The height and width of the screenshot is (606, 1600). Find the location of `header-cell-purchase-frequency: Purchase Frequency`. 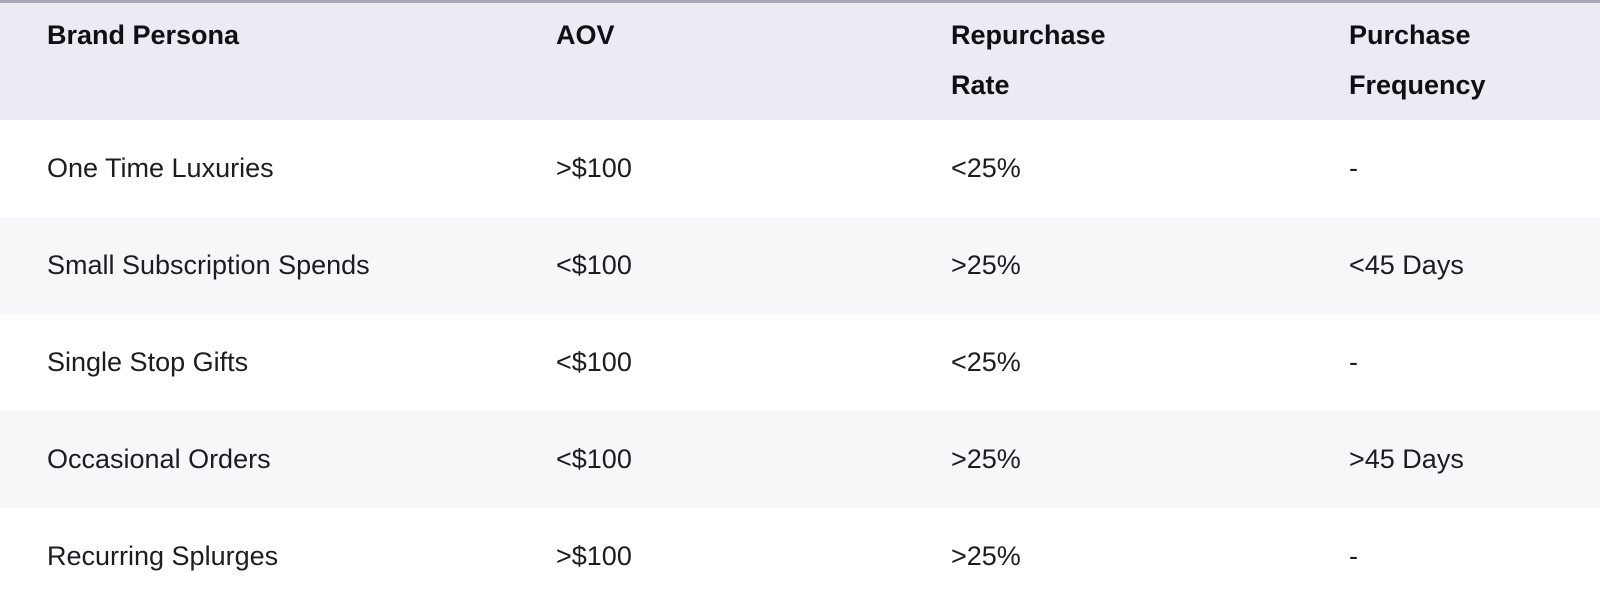

header-cell-purchase-frequency: Purchase Frequency is located at coordinates (1474, 61).